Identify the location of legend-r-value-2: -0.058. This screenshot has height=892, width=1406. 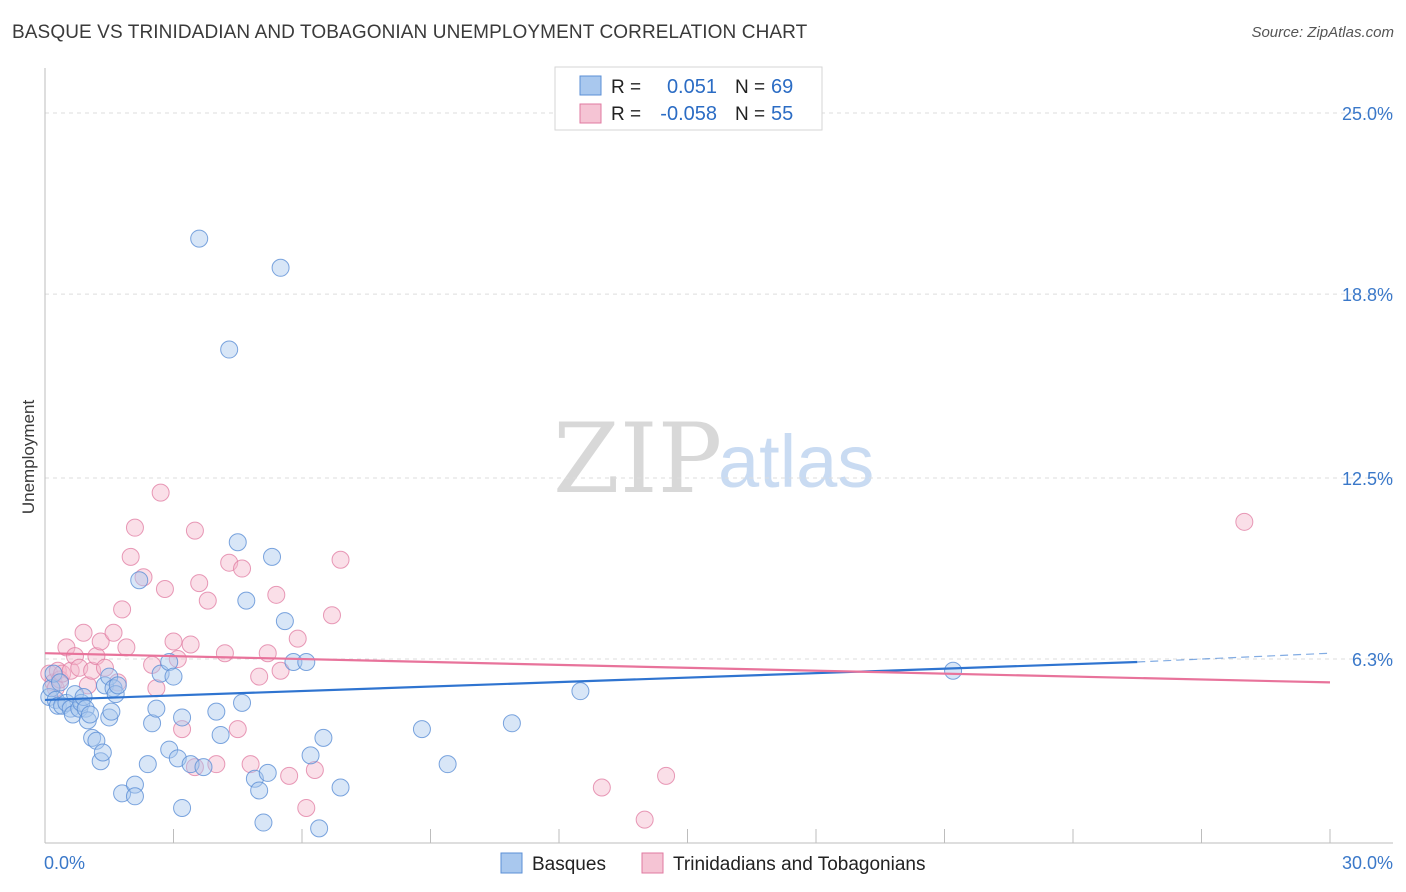
(688, 114).